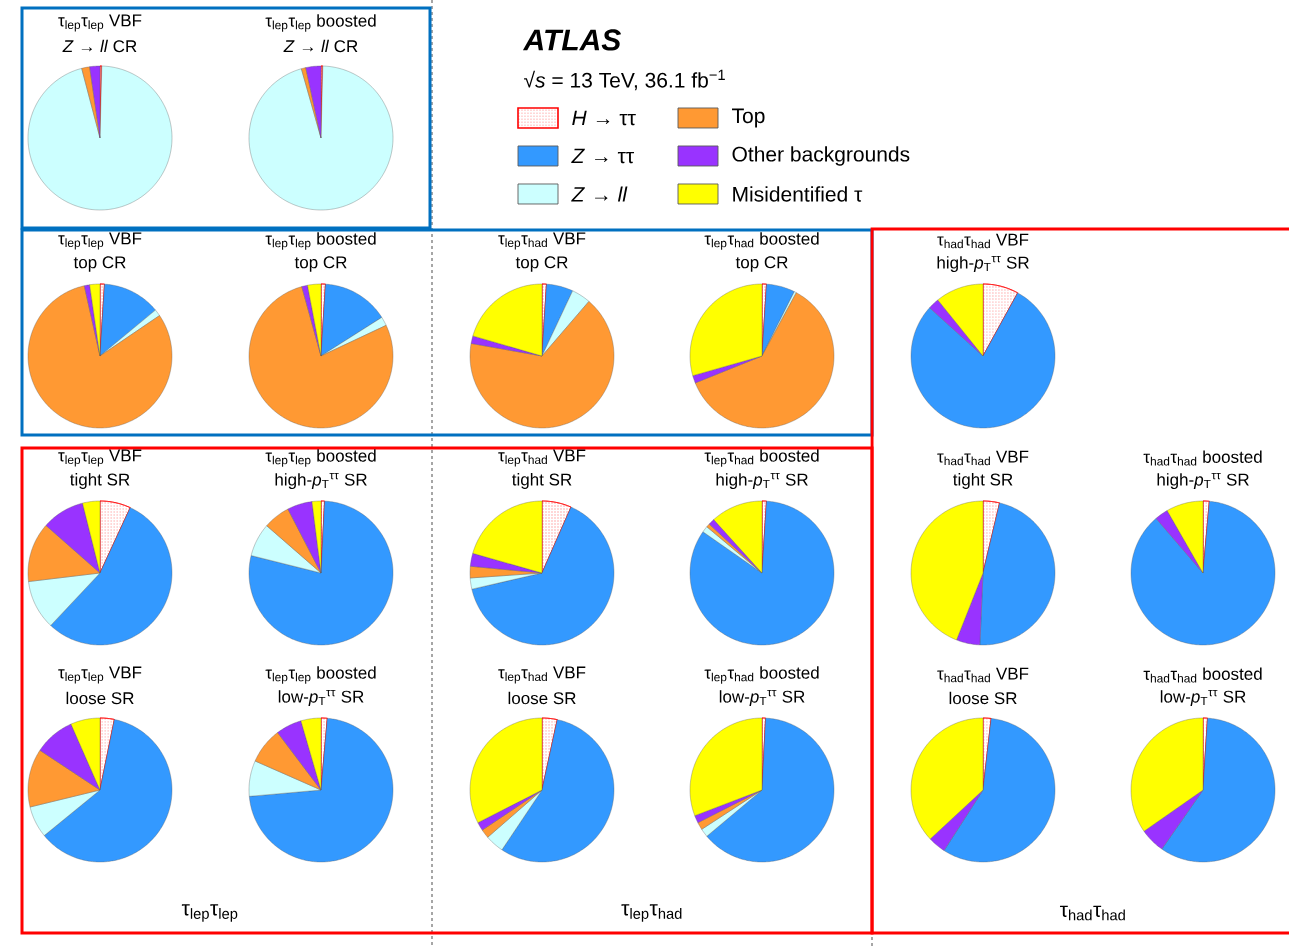  What do you see at coordinates (599, 194) in the screenshot?
I see `legend-label: Z → ll` at bounding box center [599, 194].